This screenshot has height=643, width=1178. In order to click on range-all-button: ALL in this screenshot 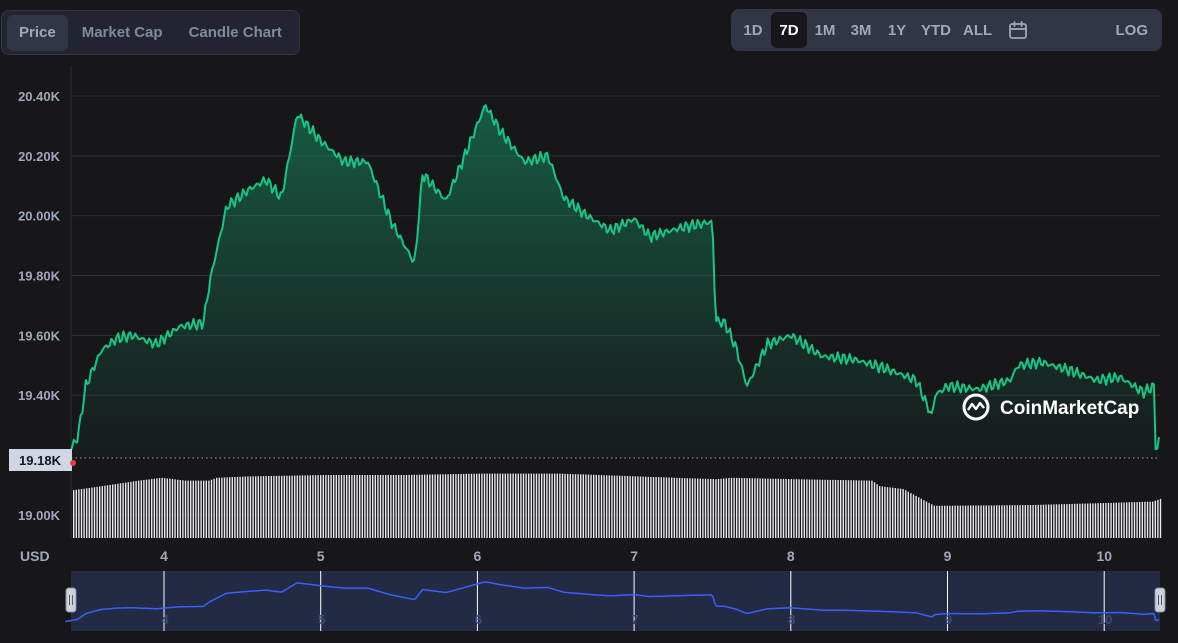, I will do `click(978, 30)`.